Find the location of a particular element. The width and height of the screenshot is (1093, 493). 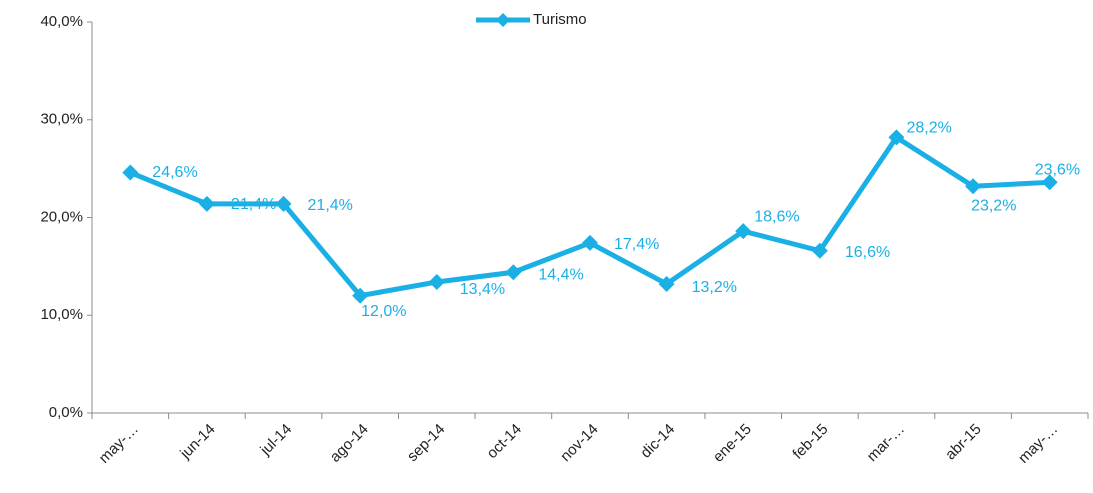

data-label: 14,4% is located at coordinates (560, 274).